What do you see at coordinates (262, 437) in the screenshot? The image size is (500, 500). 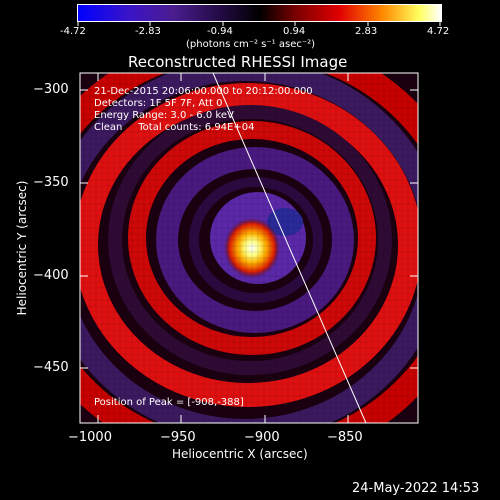 I see `x-tick-label: −900` at bounding box center [262, 437].